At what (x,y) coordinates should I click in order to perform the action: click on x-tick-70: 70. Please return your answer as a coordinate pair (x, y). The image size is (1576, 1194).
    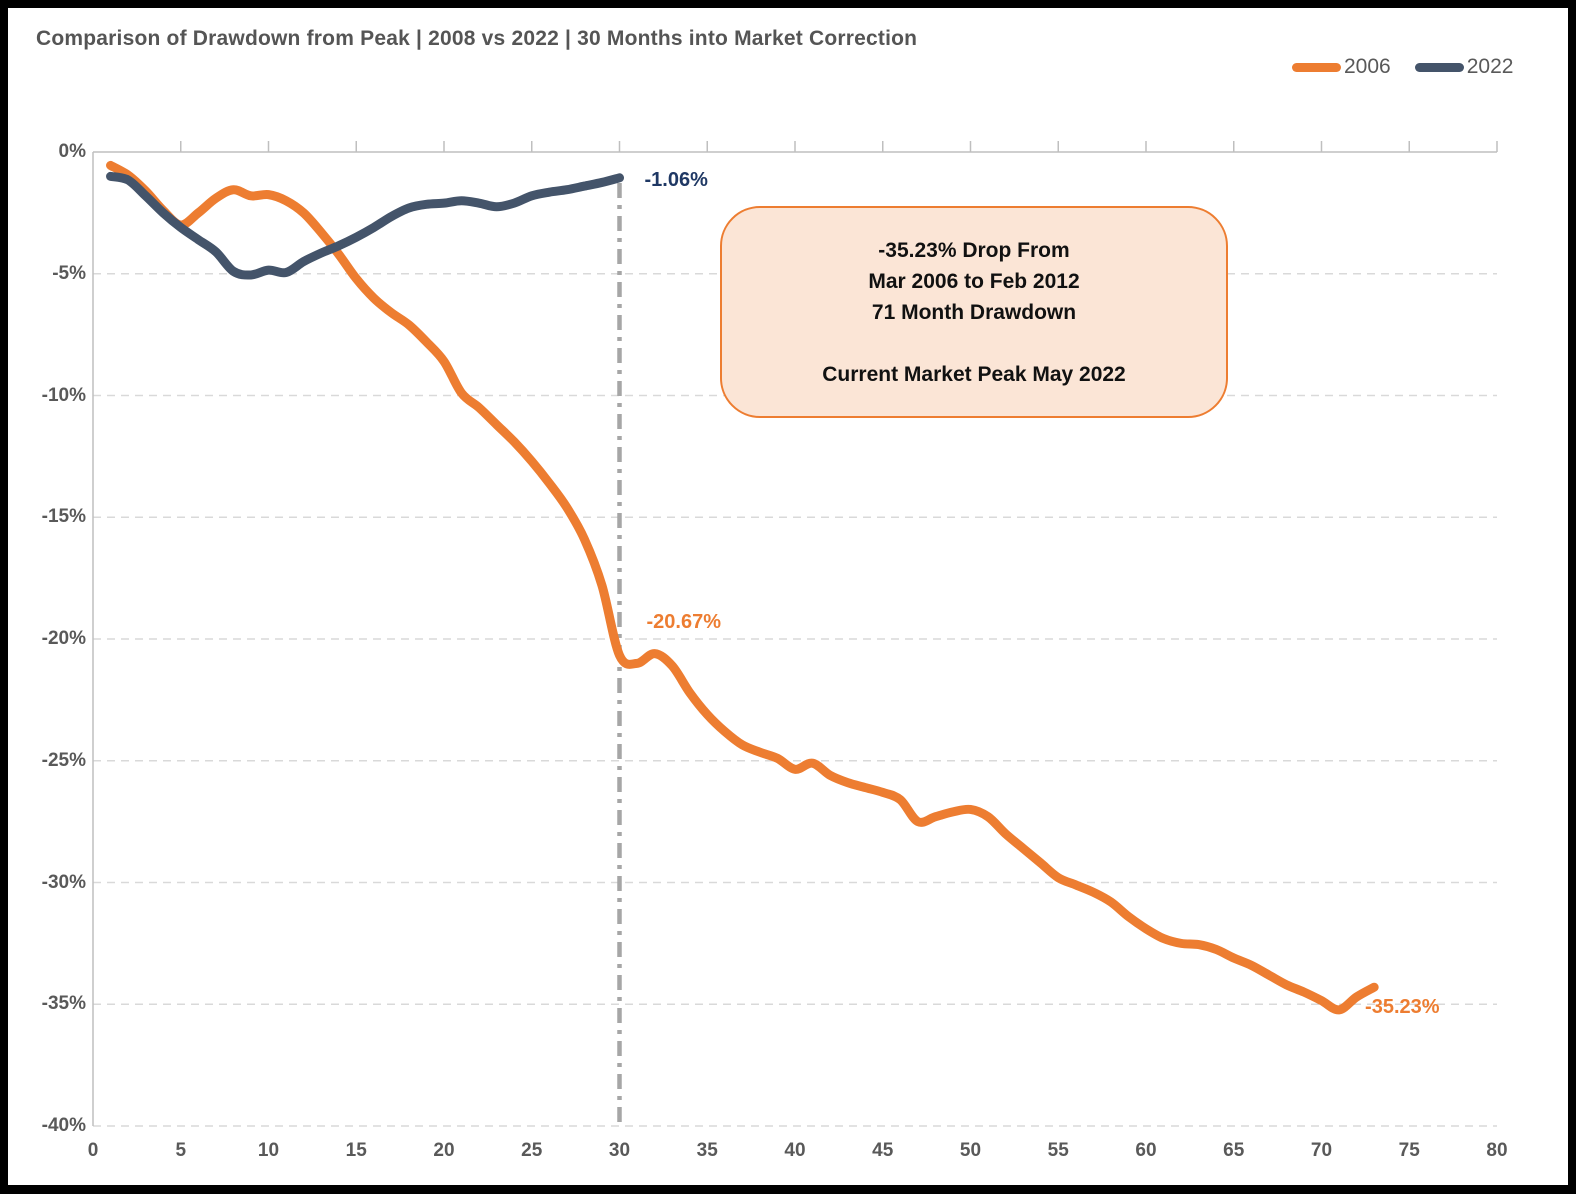
    Looking at the image, I should click on (1321, 1150).